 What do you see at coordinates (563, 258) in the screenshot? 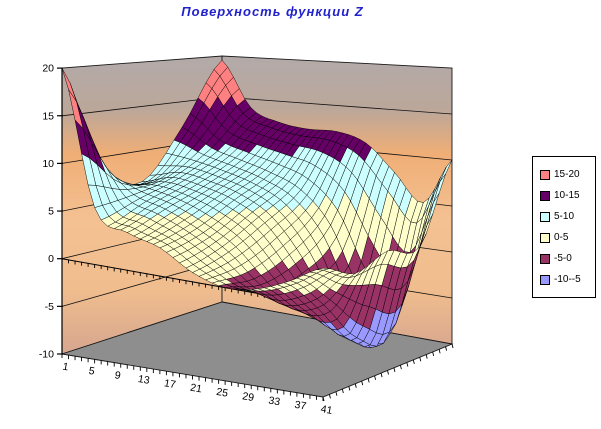
I see `legend-label: -5-0` at bounding box center [563, 258].